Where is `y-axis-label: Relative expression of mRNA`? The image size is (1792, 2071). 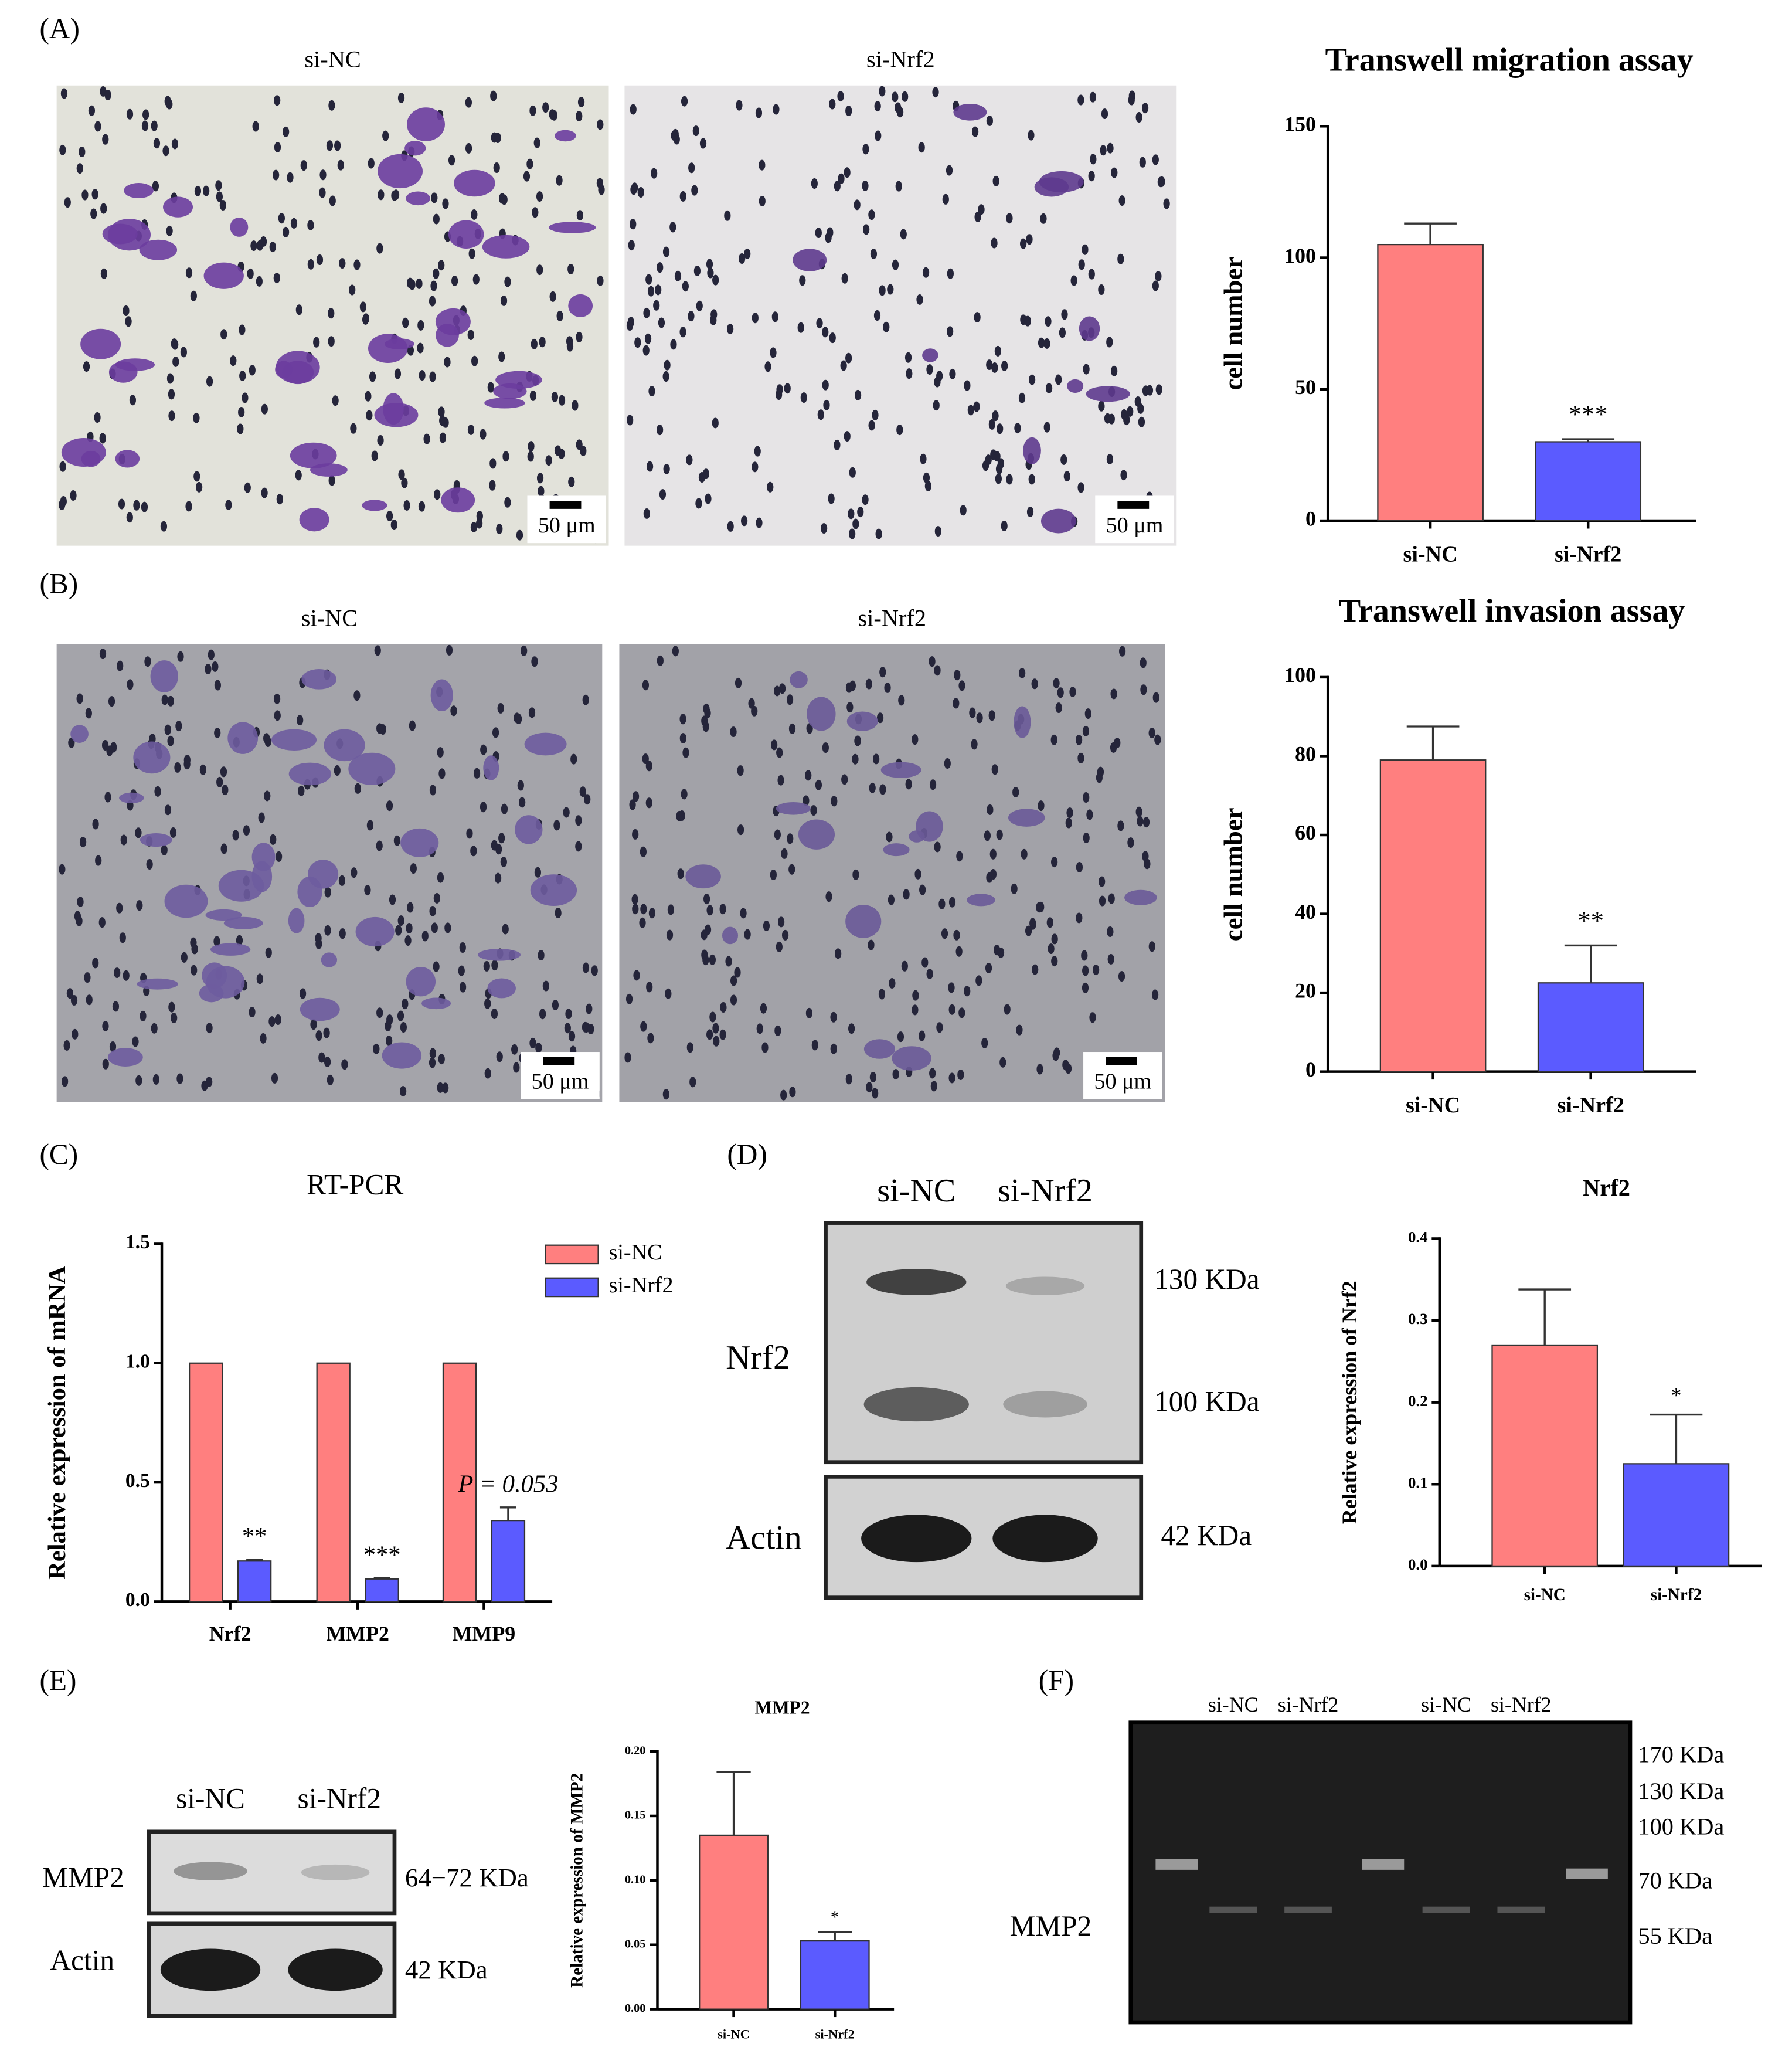
y-axis-label: Relative expression of mRNA is located at coordinates (57, 1423).